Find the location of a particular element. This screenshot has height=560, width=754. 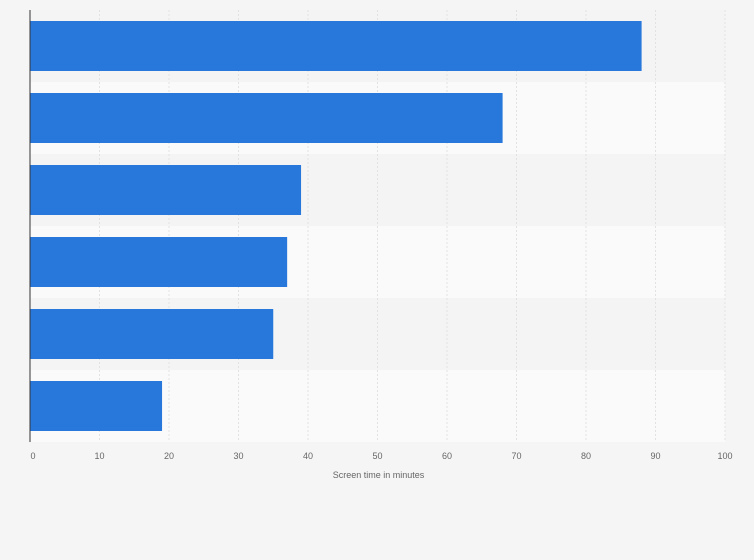

x-tick-label: 30 is located at coordinates (238, 456).